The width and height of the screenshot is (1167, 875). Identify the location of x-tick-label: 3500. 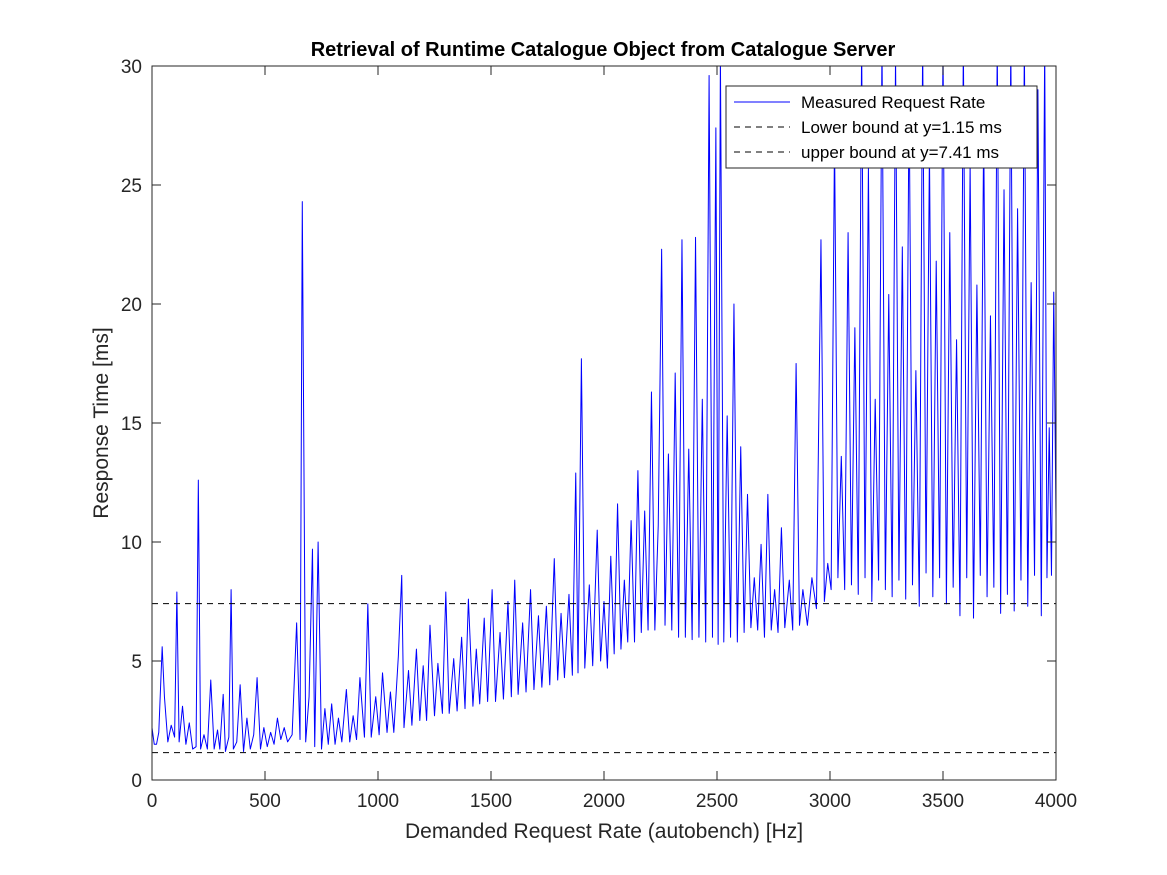
(943, 801).